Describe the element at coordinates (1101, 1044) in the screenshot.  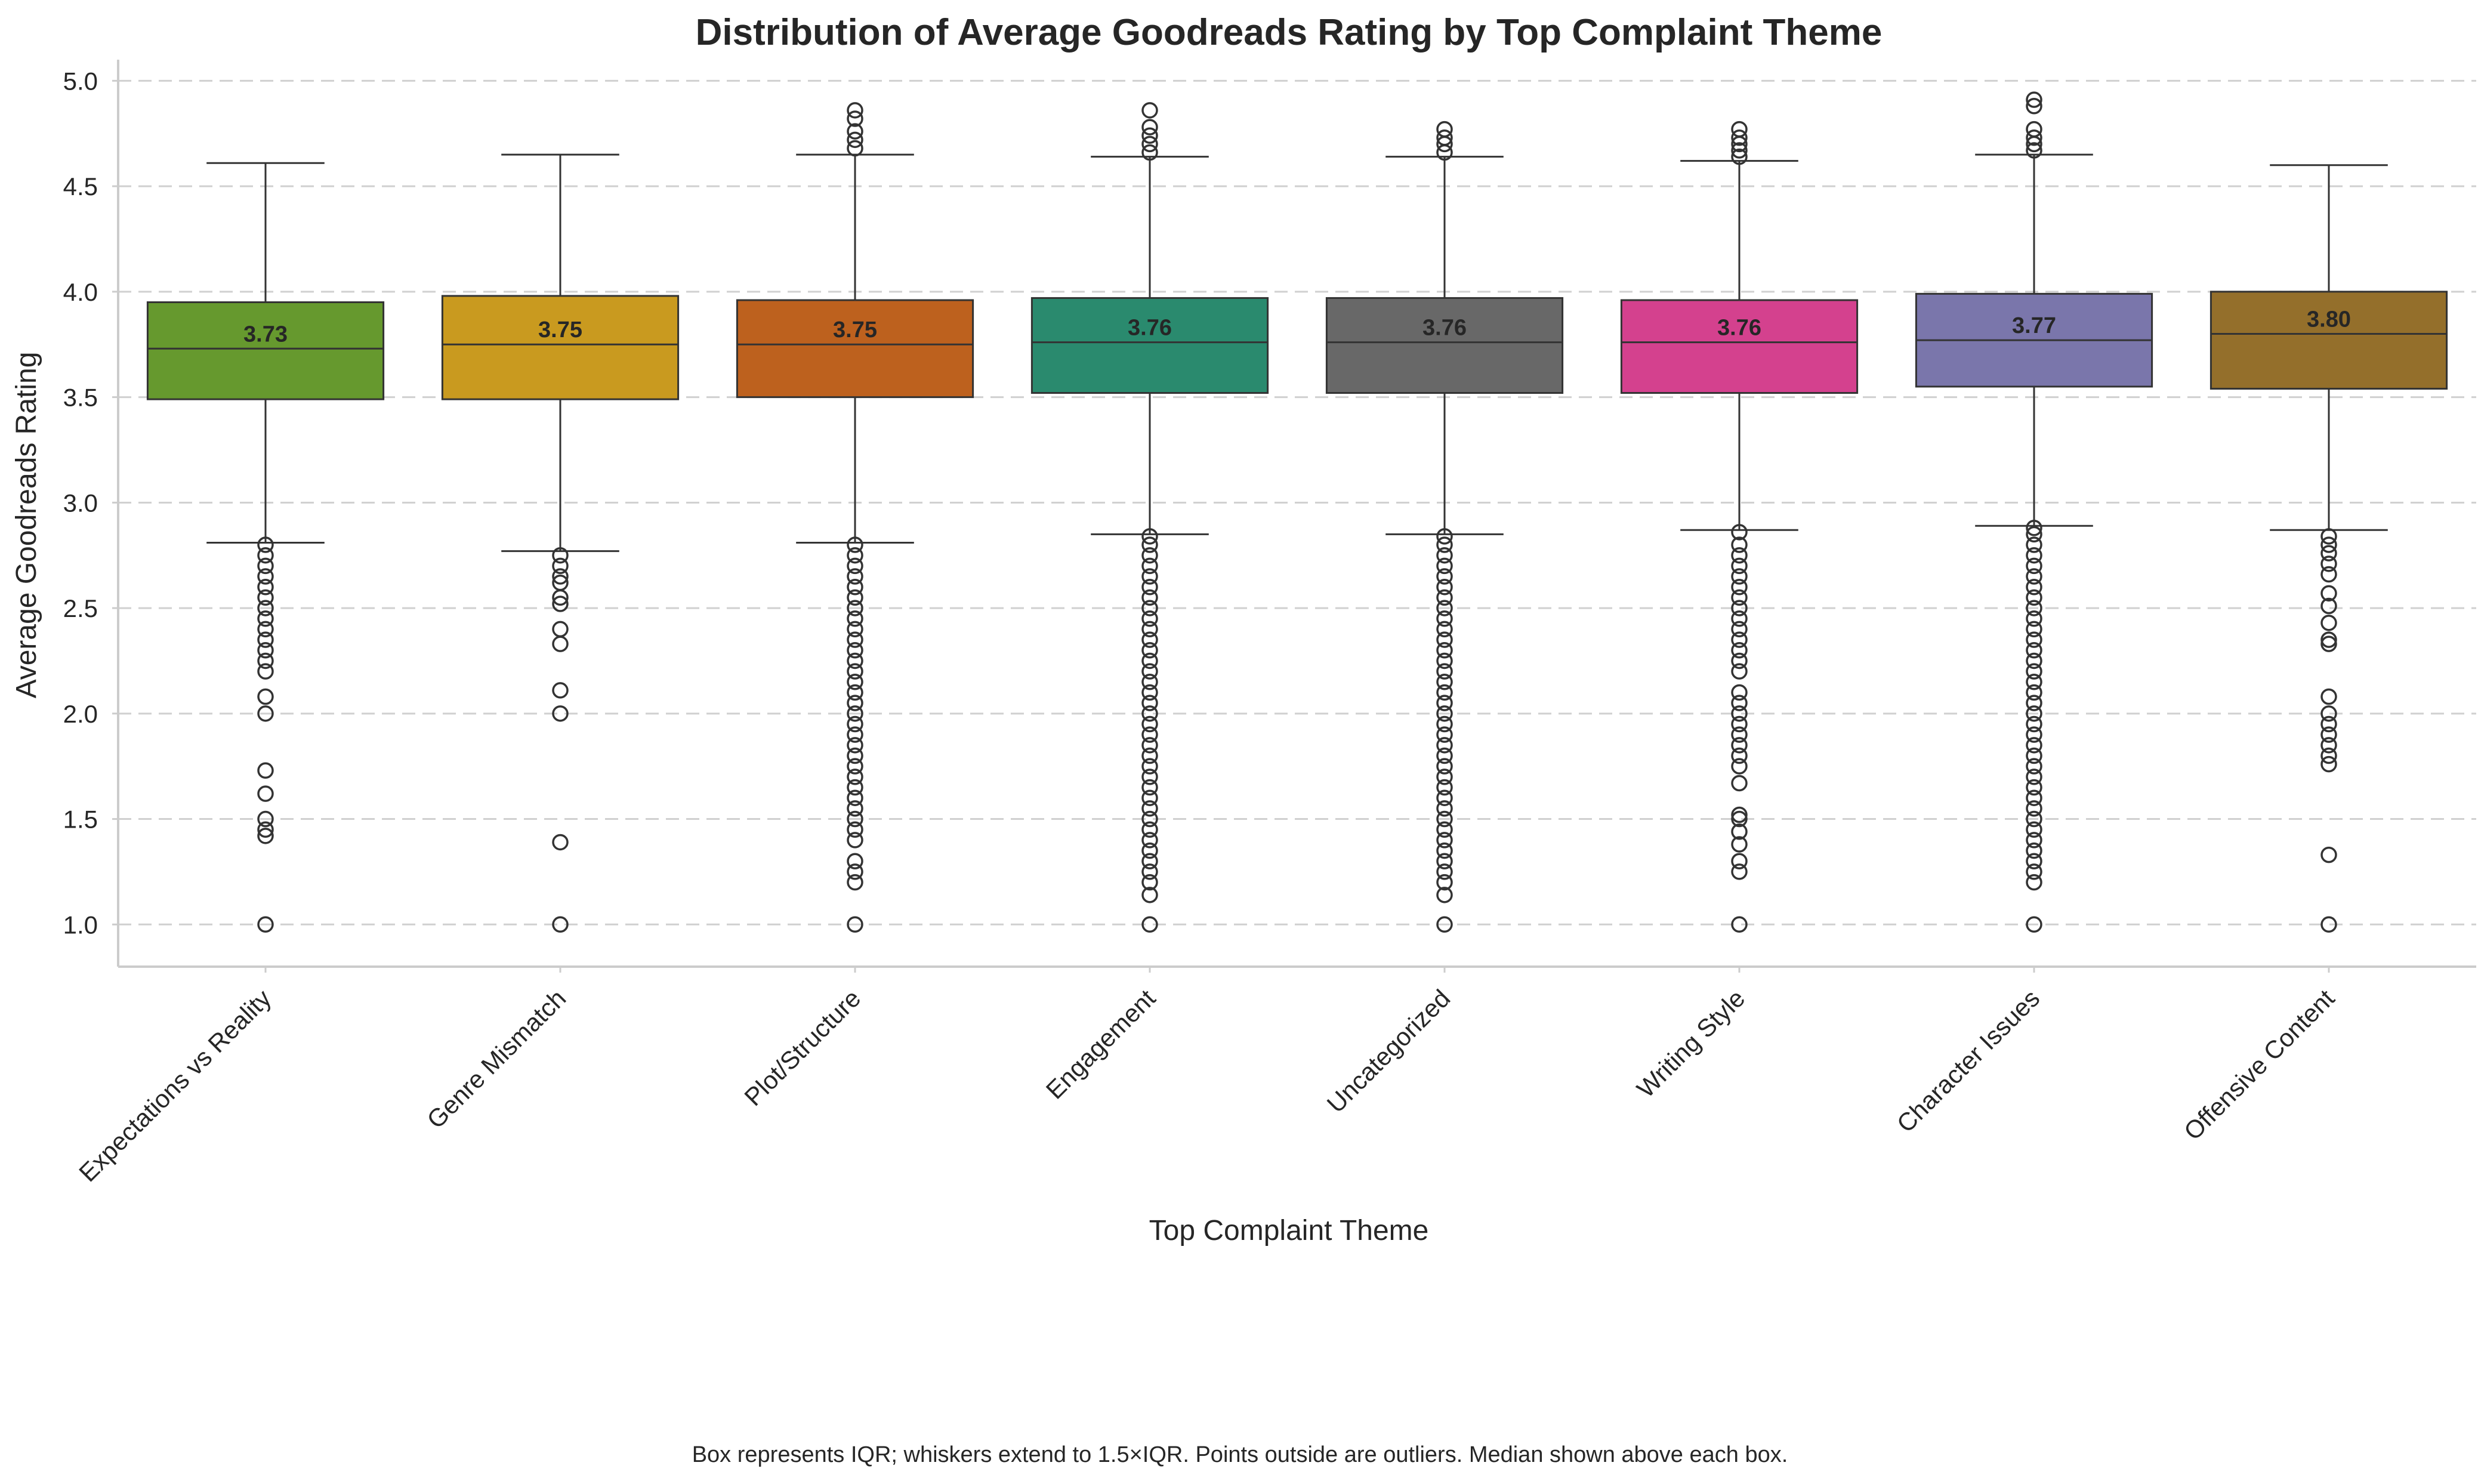
I see `x-tick-label: Engagement` at that location.